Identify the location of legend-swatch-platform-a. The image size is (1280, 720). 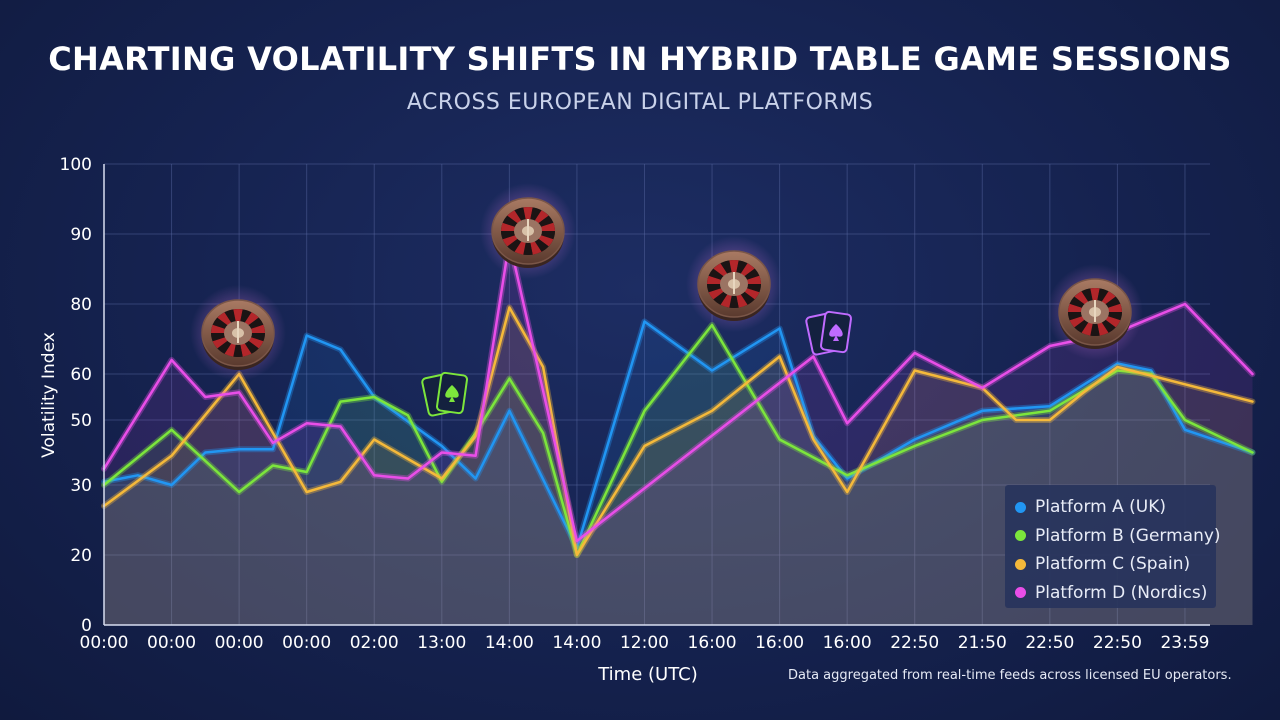
(1020, 507).